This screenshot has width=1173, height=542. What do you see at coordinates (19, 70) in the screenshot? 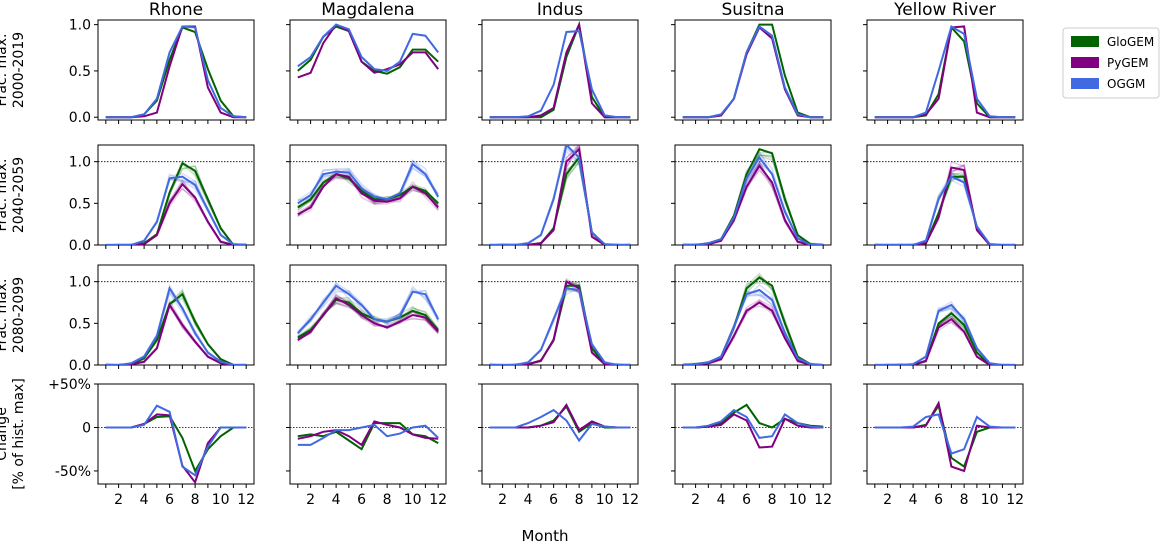
I see `y-axis-label-line: 2000-2019` at bounding box center [19, 70].